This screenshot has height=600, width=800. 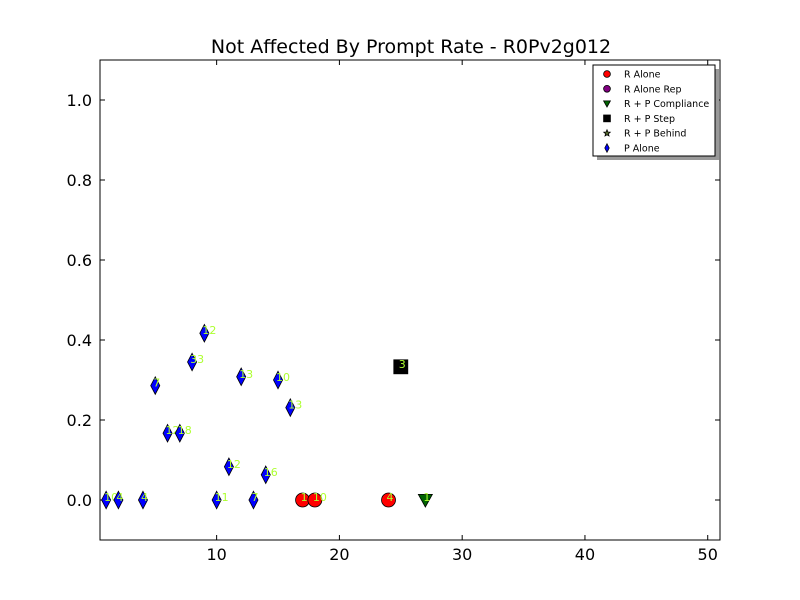 I want to click on y-tick-label: 0.8, so click(x=79, y=180).